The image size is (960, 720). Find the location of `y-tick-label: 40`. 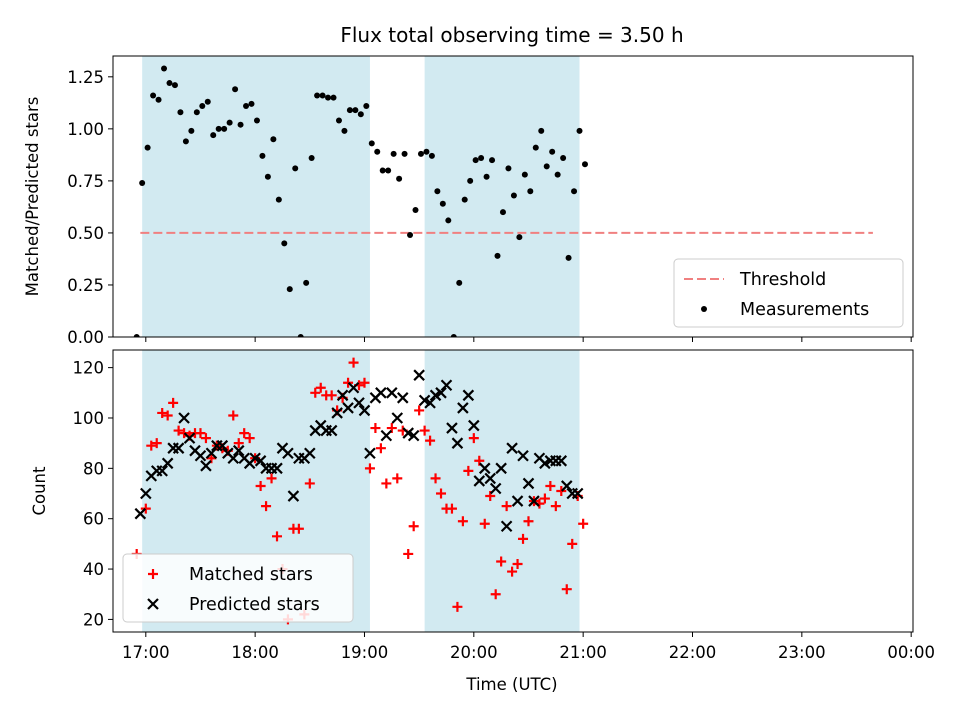

y-tick-label: 40 is located at coordinates (93, 569).